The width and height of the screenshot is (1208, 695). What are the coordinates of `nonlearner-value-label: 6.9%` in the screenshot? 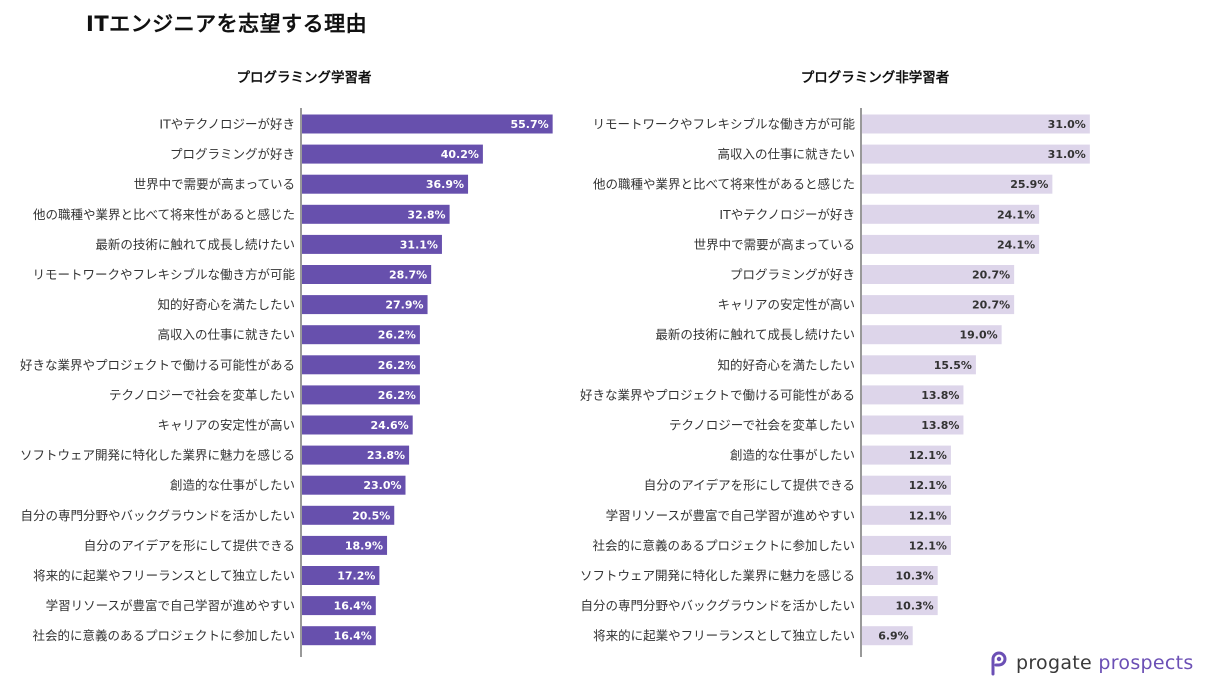 It's located at (893, 636).